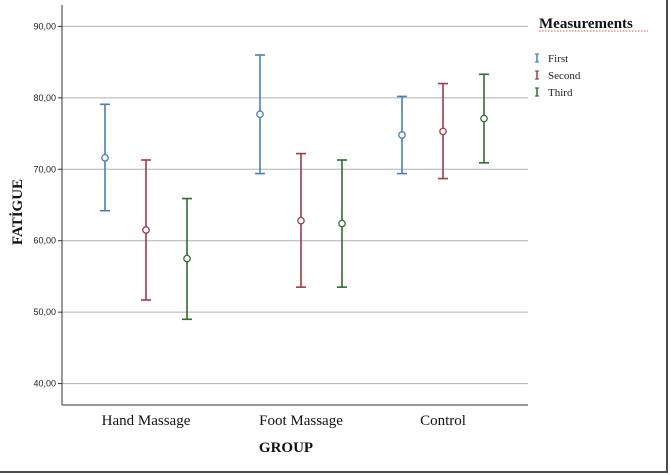 The image size is (670, 475). I want to click on legend: Measurements First Second Third, so click(591, 57).